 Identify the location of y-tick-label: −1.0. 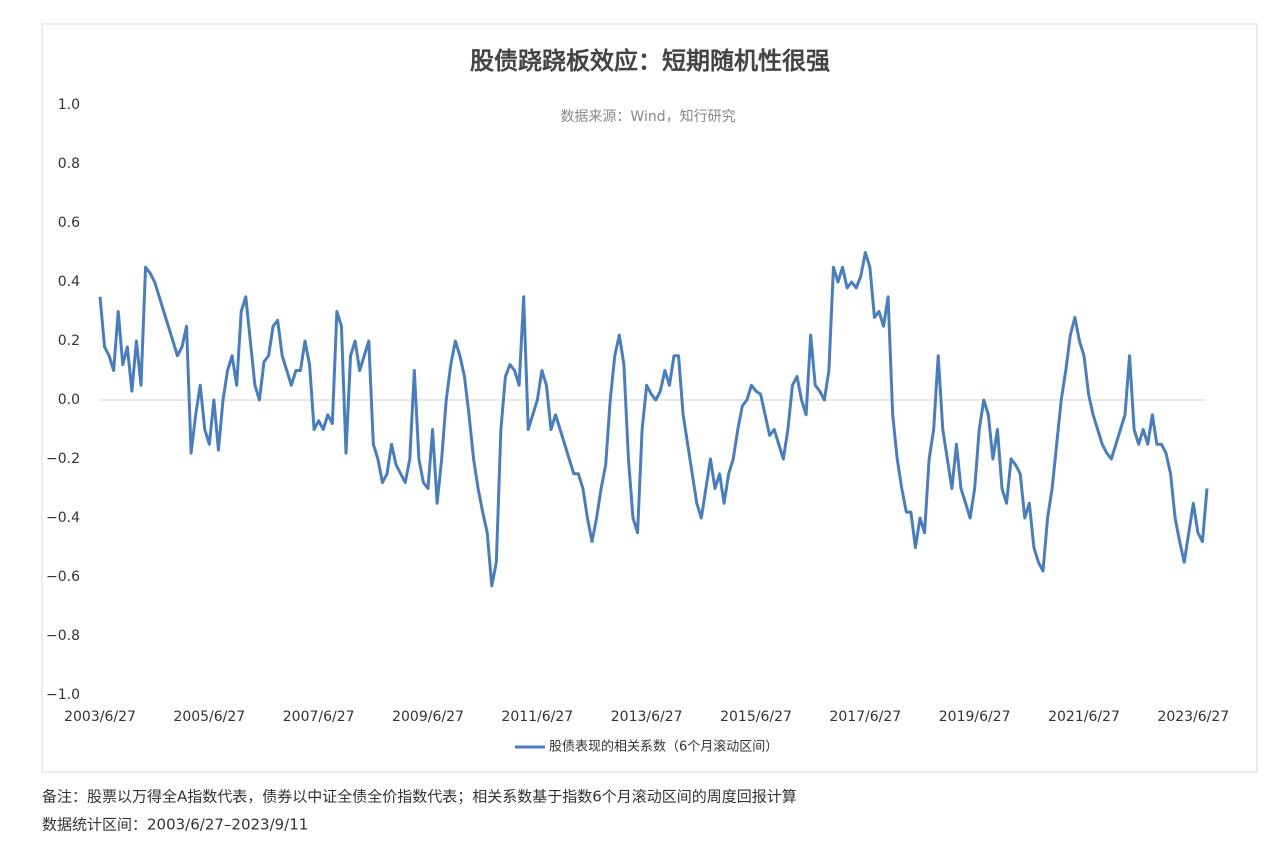
(63, 695).